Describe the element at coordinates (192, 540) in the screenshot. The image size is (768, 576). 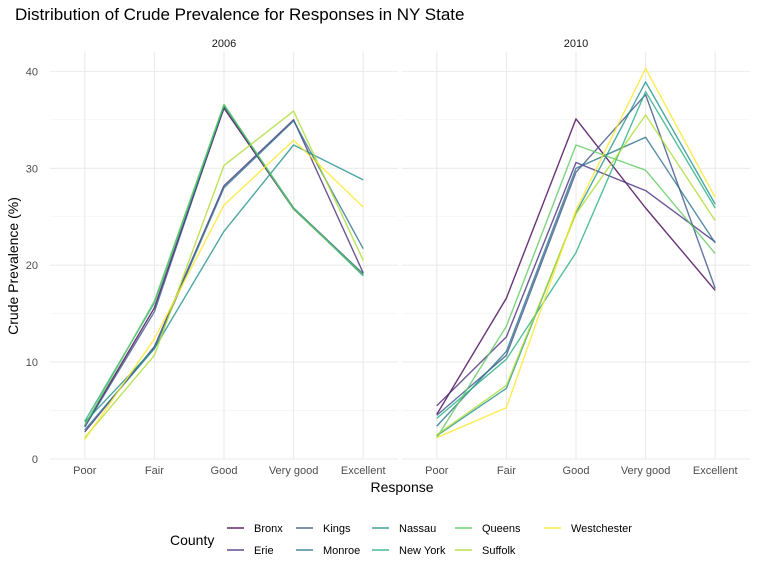
I see `legend-title: County` at that location.